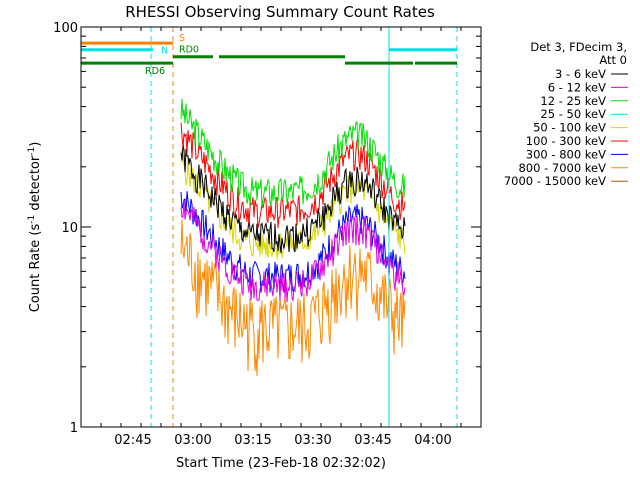 The image size is (640, 480). I want to click on flag-rd6: RD6, so click(269, 69).